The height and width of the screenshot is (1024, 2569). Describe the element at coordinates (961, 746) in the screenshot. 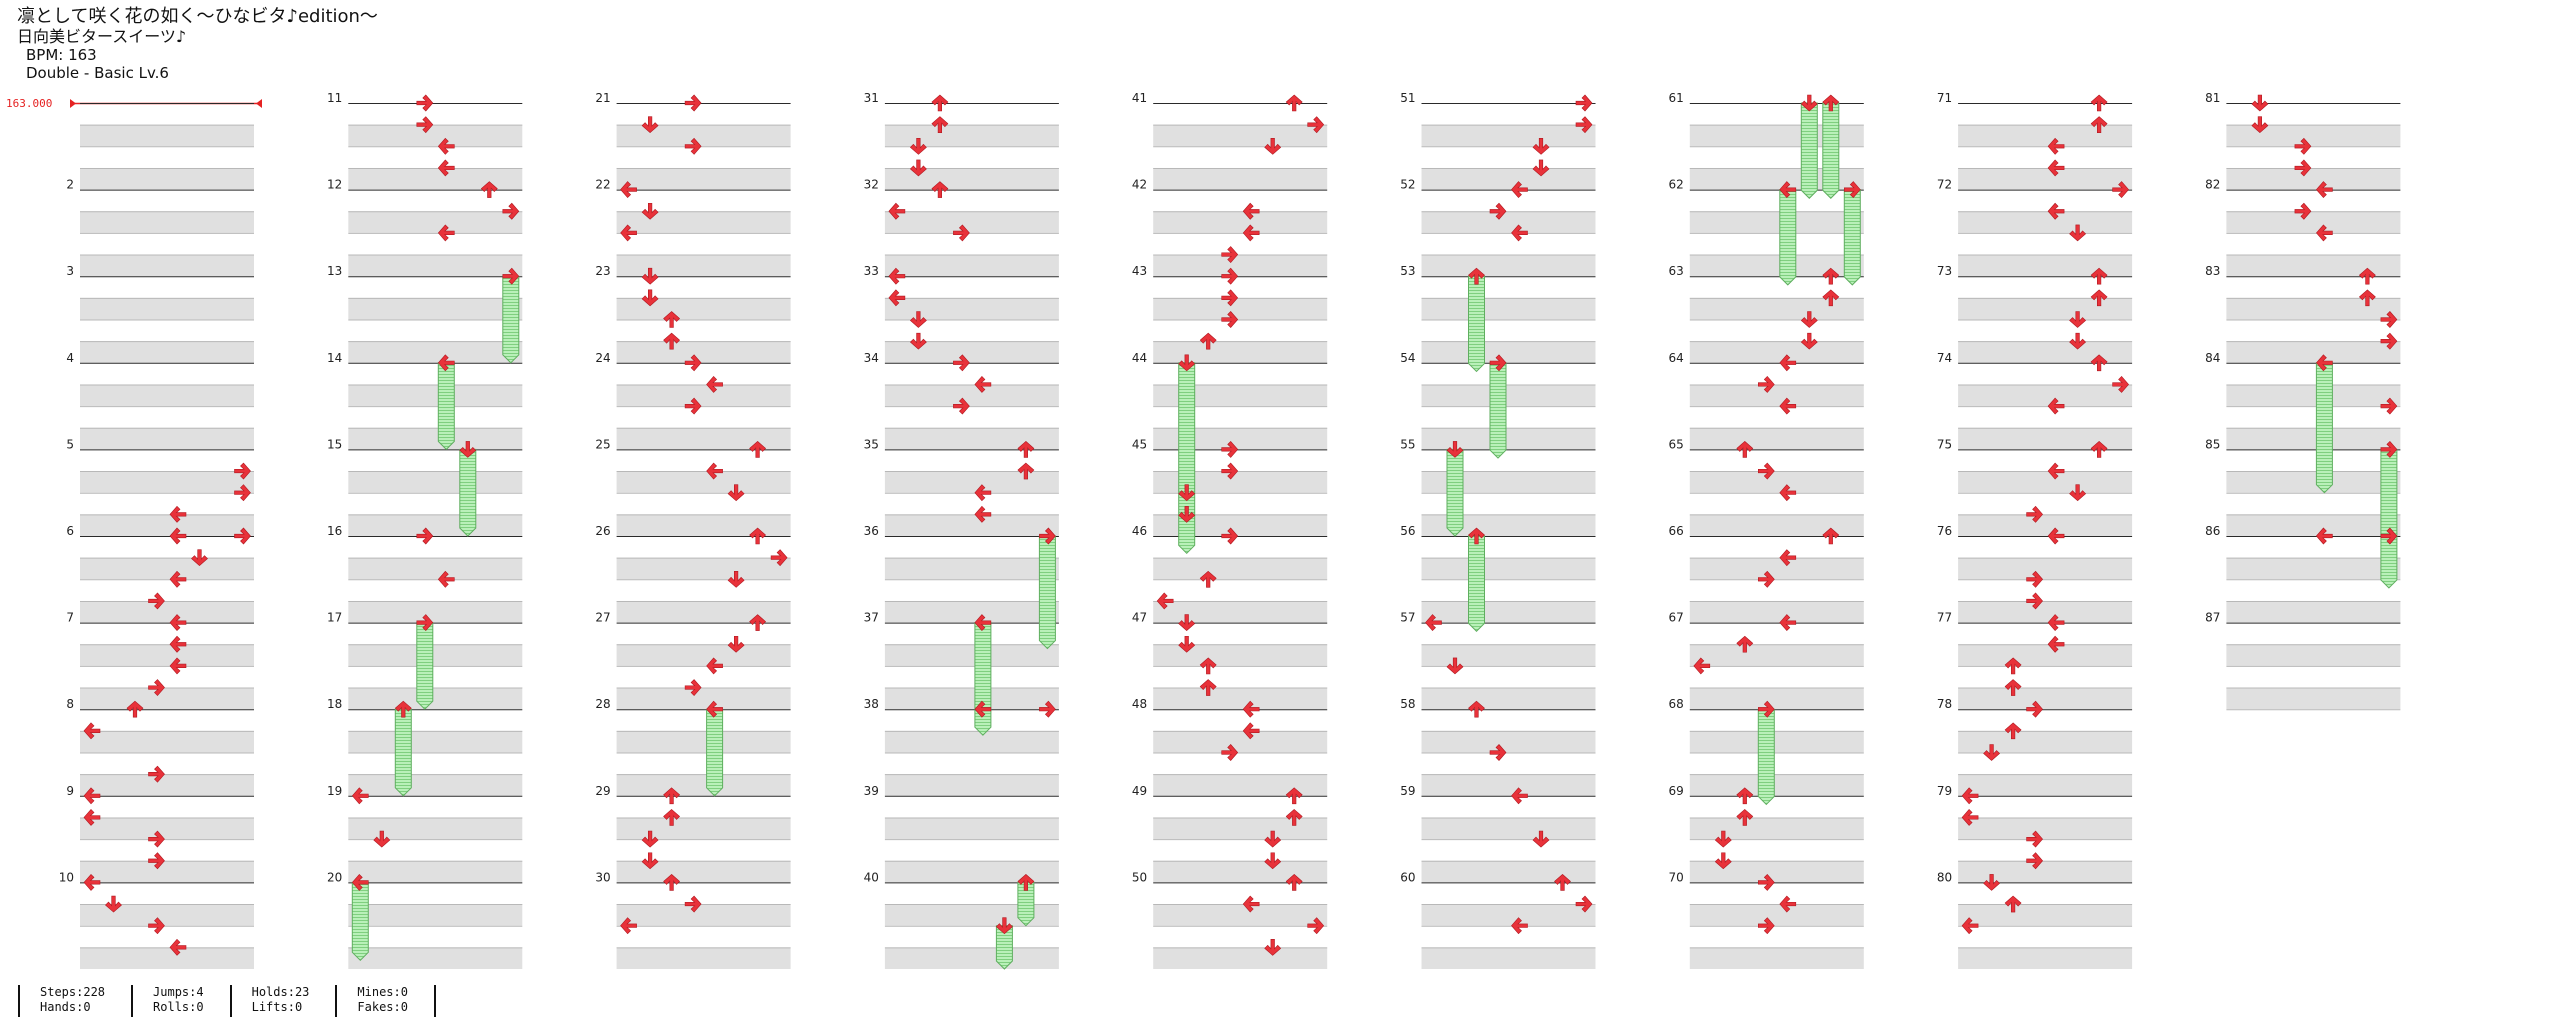

I see `measure-38: 38` at that location.